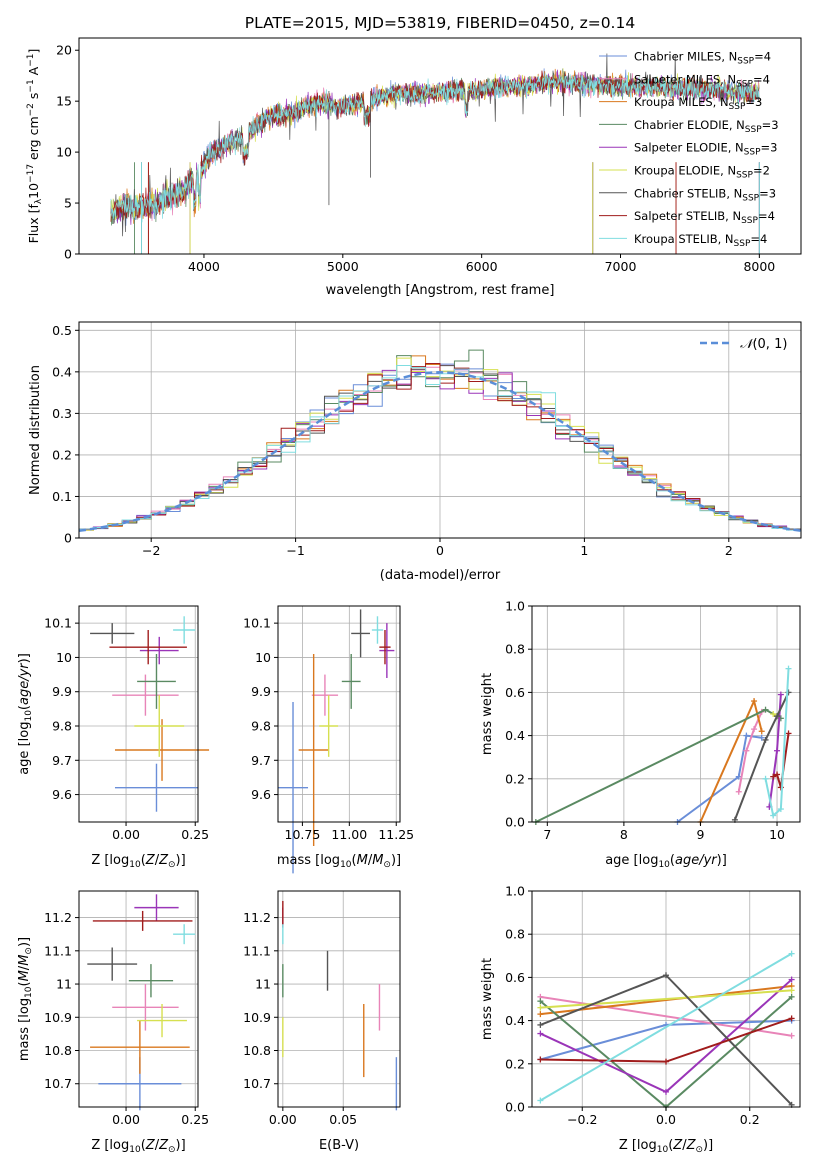 The image size is (819, 1170). Describe the element at coordinates (257, 1017) in the screenshot. I see `y-tick-label: 10.9` at that location.